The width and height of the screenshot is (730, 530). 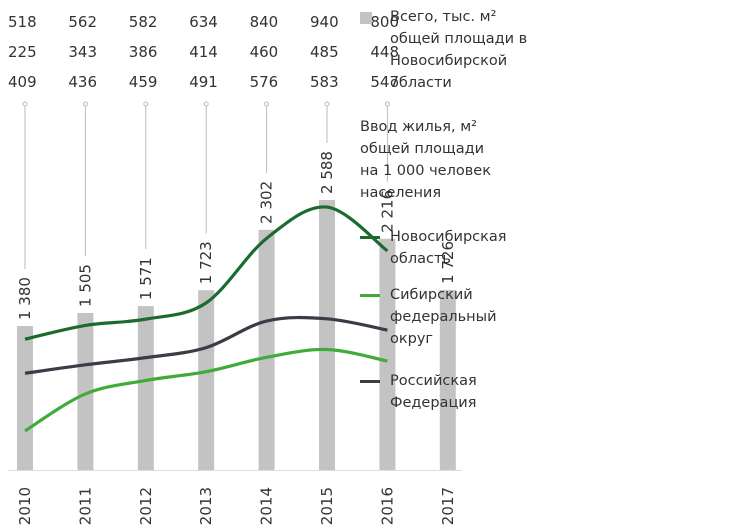 What do you see at coordinates (146, 506) in the screenshot?
I see `x-tick-label: 2012` at bounding box center [146, 506].